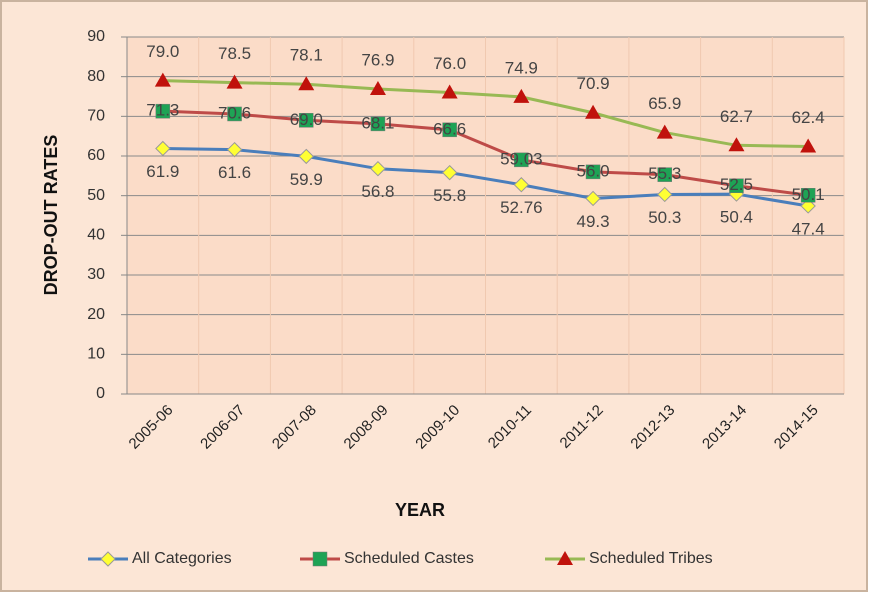  Describe the element at coordinates (234, 53) in the screenshot. I see `data-label: 78.5` at that location.